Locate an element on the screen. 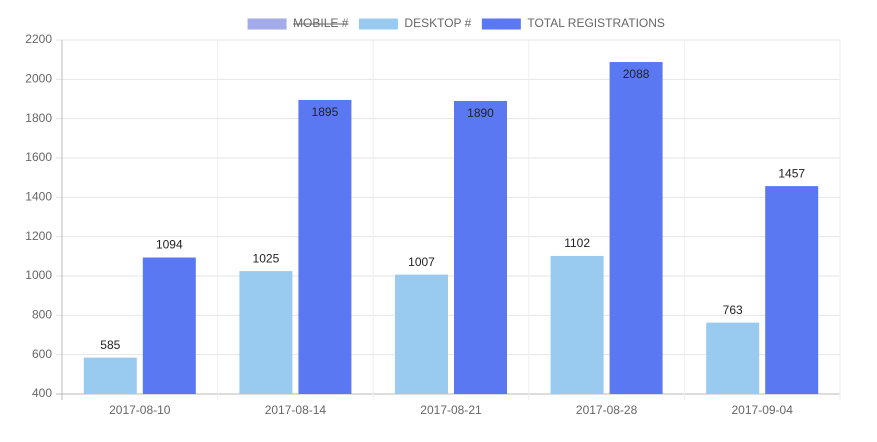  data-label: 1890 is located at coordinates (480, 113).